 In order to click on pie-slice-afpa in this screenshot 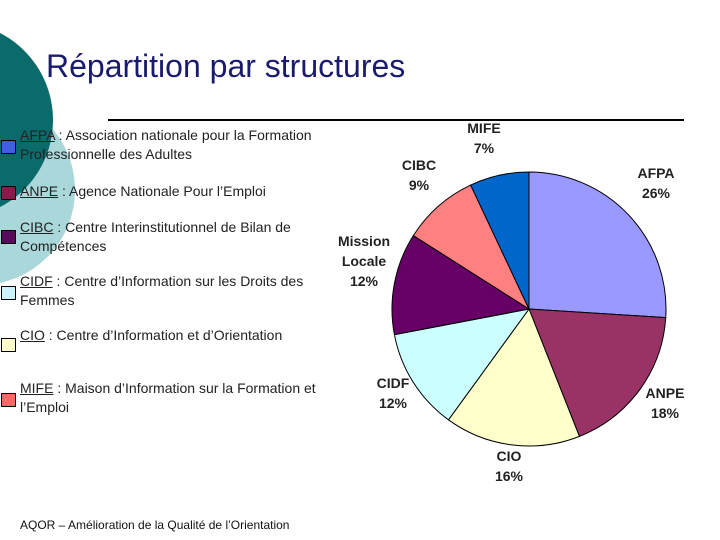, I will do `click(597, 245)`.